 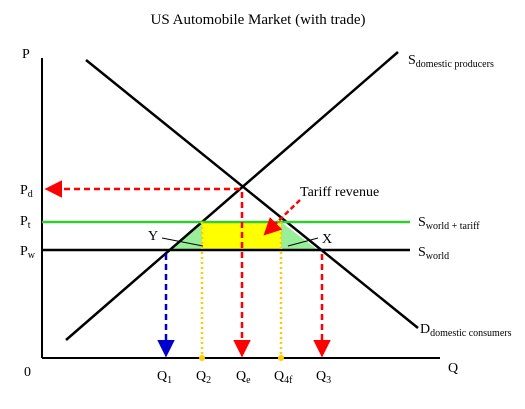 I want to click on pd-label: Pd, so click(x=26, y=191).